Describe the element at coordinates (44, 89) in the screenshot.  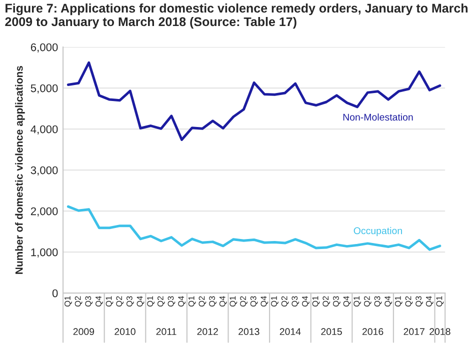
I see `y-tick-label: 5,000` at that location.